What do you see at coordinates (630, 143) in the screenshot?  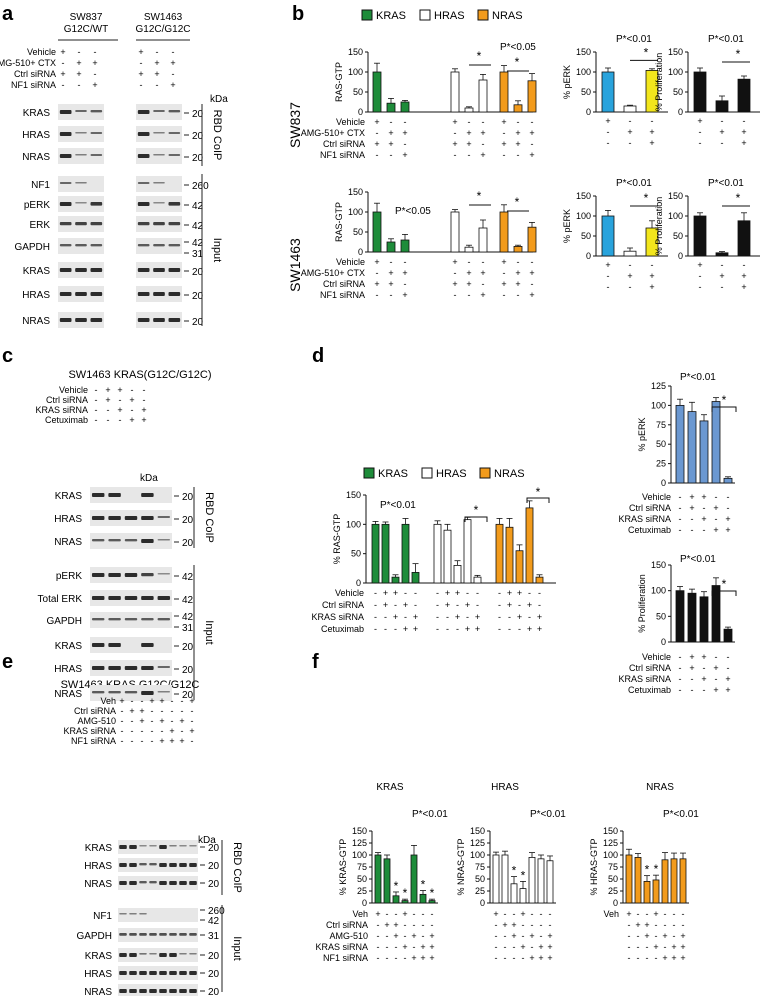 I see `b3-sign: -` at bounding box center [630, 143].